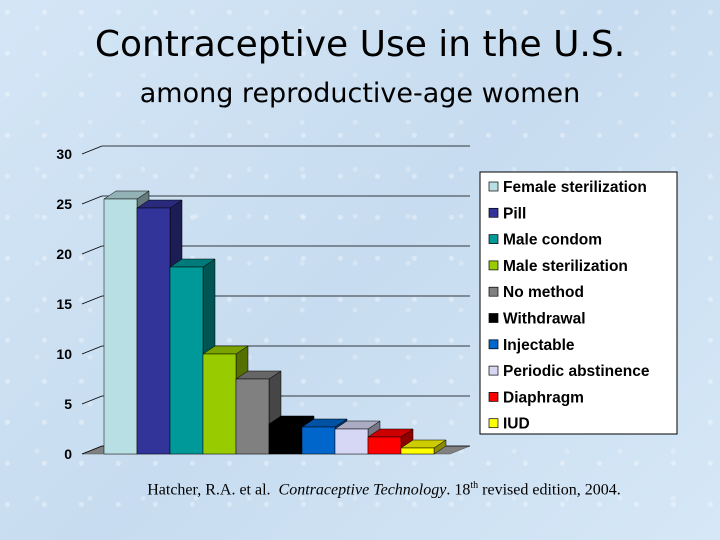  Describe the element at coordinates (551, 490) in the screenshot. I see `citation-edition-rest: revised edition, 2004.` at that location.